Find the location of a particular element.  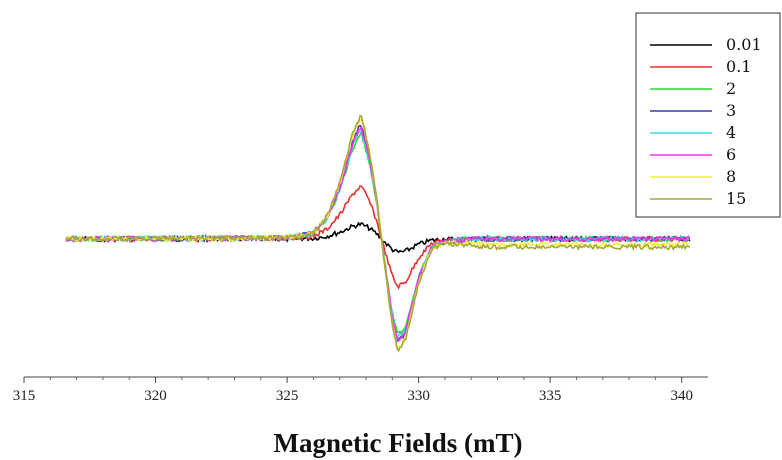

legend-label-0.1: 0.1 is located at coordinates (738, 66).